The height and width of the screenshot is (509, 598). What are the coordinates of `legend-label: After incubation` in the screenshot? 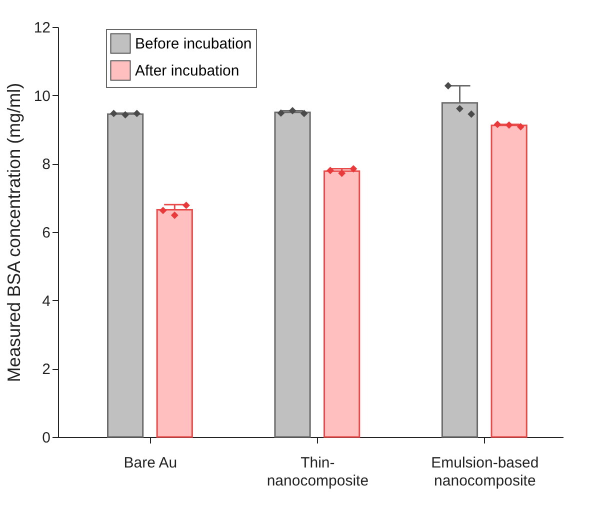 It's located at (187, 71).